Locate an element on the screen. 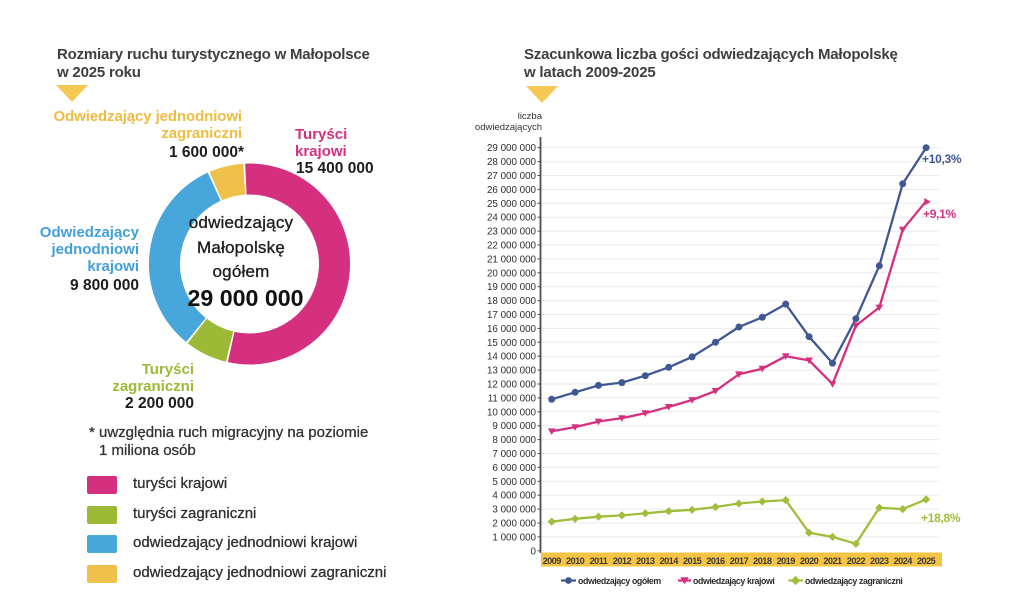 This screenshot has height=609, width=1024. svg-text: 26 000 000 is located at coordinates (512, 190).